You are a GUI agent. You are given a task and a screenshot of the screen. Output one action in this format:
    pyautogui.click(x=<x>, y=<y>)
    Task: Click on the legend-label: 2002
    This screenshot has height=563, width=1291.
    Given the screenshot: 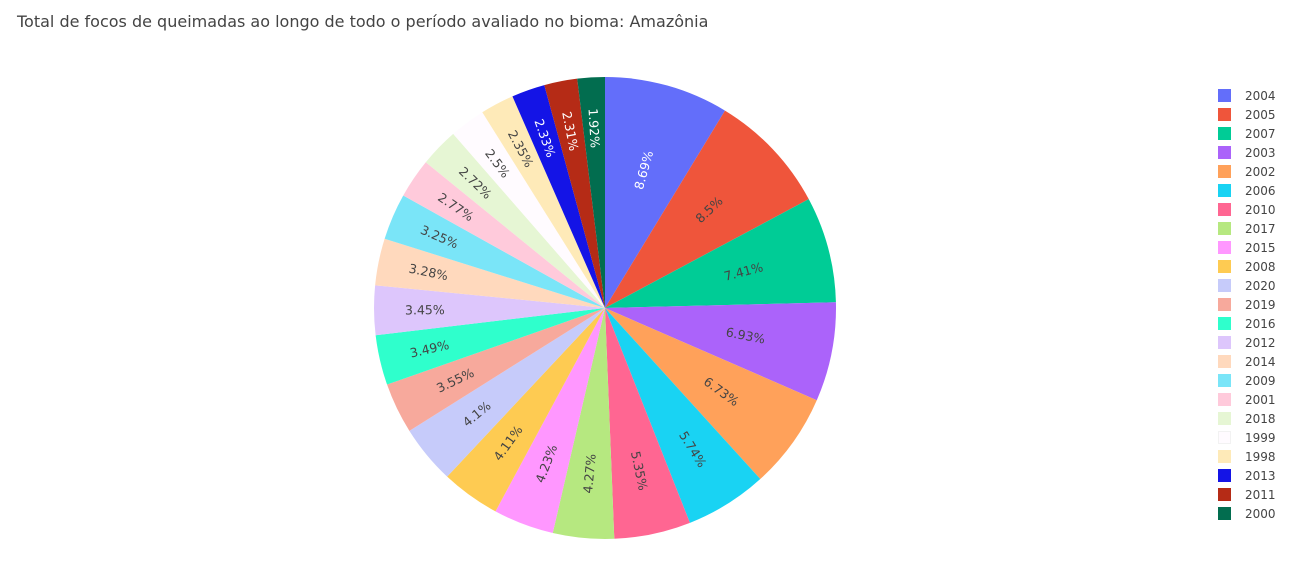 What is the action you would take?
    pyautogui.click(x=1260, y=171)
    